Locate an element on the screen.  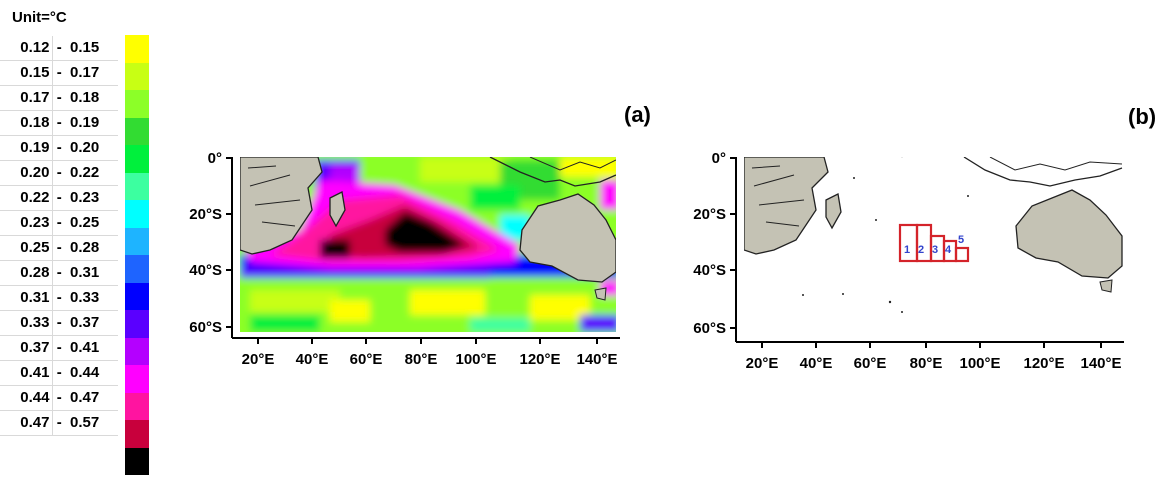
lat-label: 60°S is located at coordinates (205, 327).